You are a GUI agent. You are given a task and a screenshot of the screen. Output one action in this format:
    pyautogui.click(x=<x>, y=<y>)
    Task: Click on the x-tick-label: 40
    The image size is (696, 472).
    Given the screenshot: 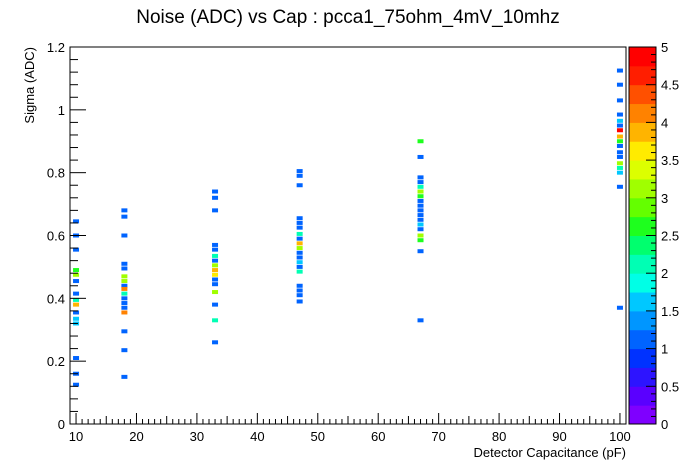 What is the action you would take?
    pyautogui.click(x=257, y=436)
    